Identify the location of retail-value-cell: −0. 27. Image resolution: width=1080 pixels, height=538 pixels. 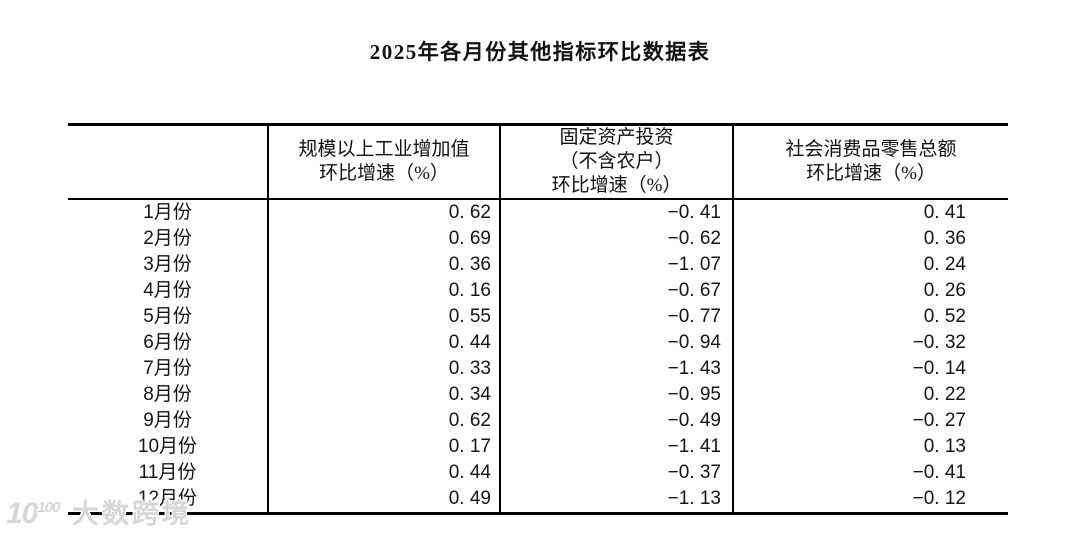
(870, 421).